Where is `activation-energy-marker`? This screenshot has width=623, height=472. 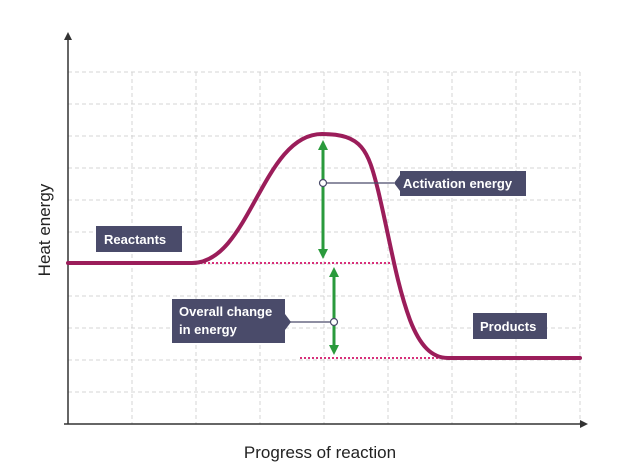
activation-energy-marker is located at coordinates (323, 183).